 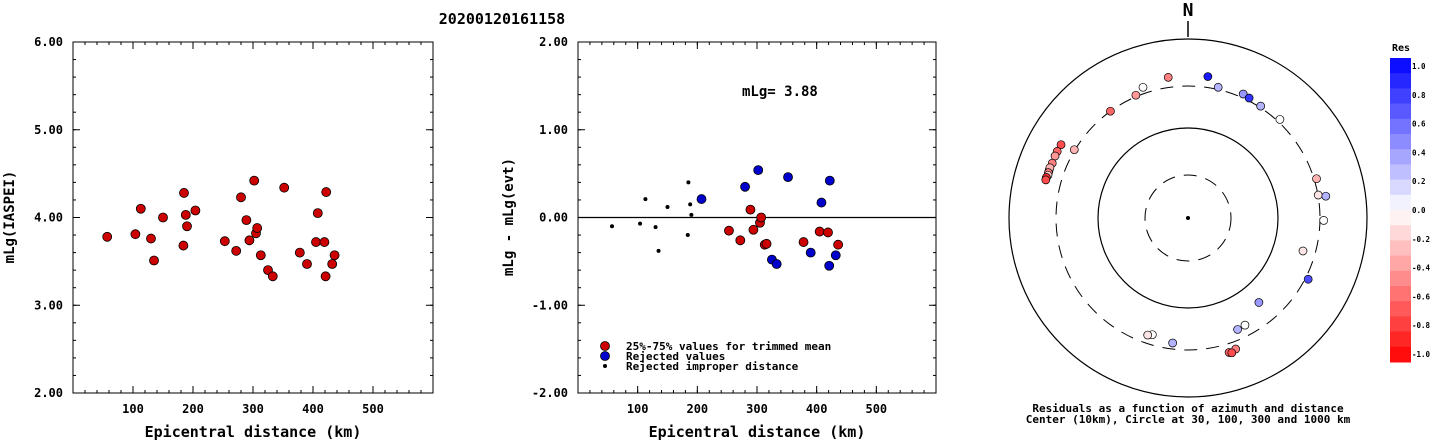 What do you see at coordinates (313, 409) in the screenshot?
I see `plot1-xtick-label: 400` at bounding box center [313, 409].